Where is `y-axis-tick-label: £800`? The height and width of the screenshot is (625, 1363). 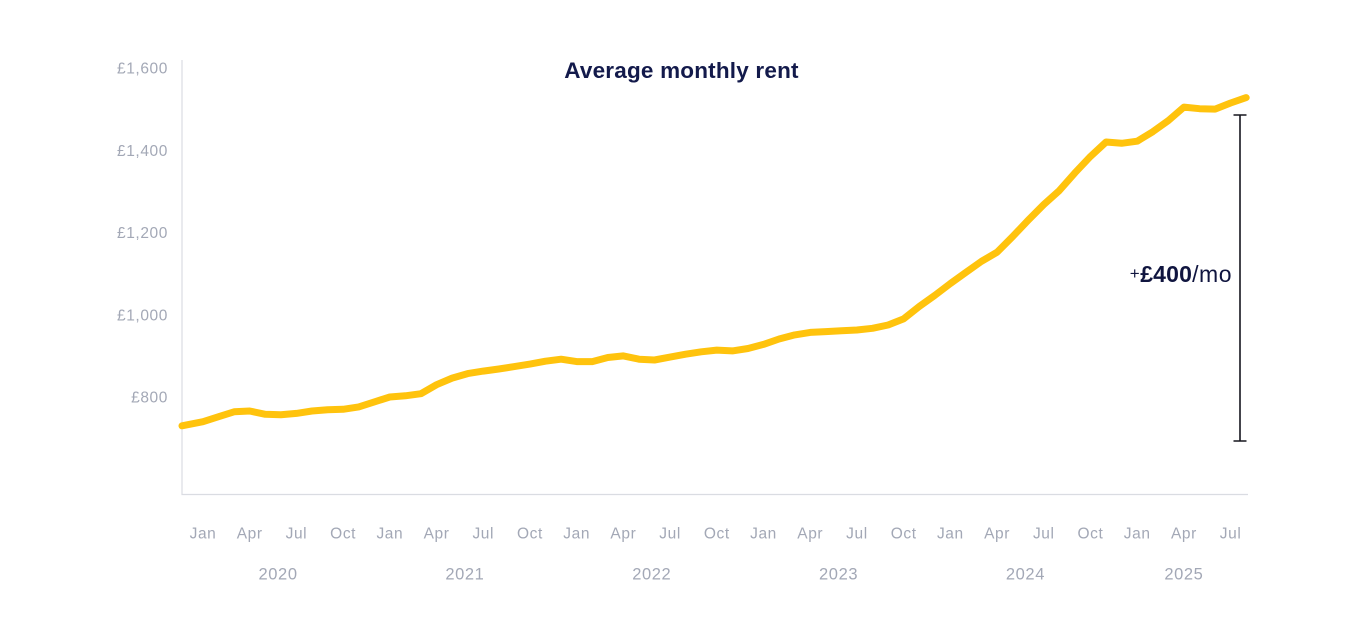
y-axis-tick-label: £800 is located at coordinates (149, 398).